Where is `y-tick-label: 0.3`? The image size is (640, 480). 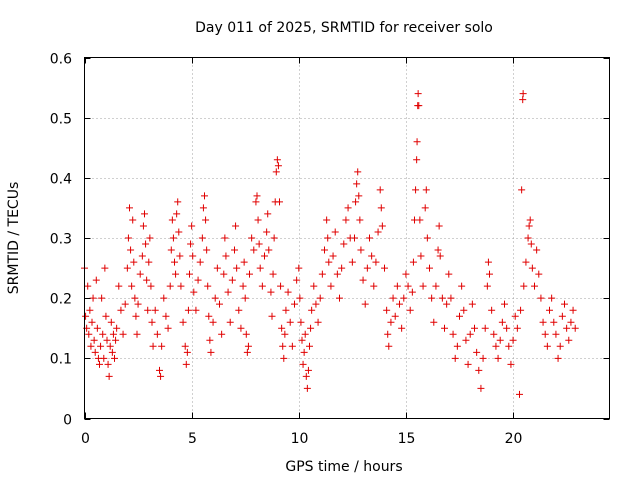 y-tick-label: 0.3 is located at coordinates (61, 240).